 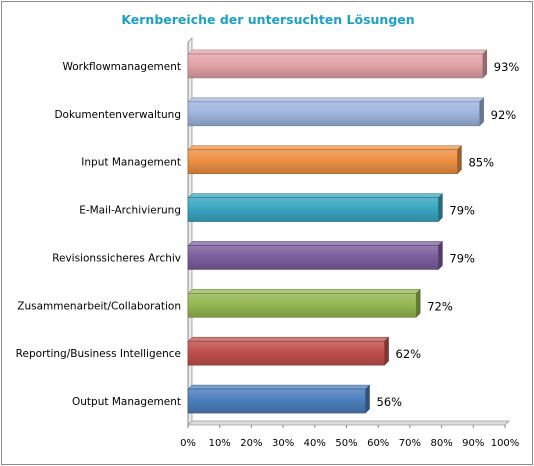 What do you see at coordinates (348, 423) in the screenshot?
I see `axis-floor` at bounding box center [348, 423].